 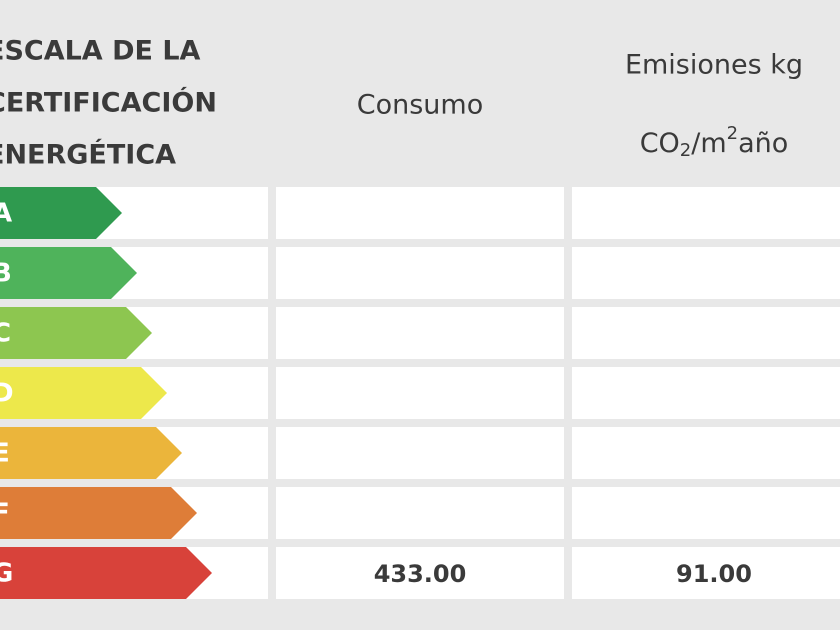 What do you see at coordinates (708, 143) in the screenshot?
I see `unit-part: /m` at bounding box center [708, 143].